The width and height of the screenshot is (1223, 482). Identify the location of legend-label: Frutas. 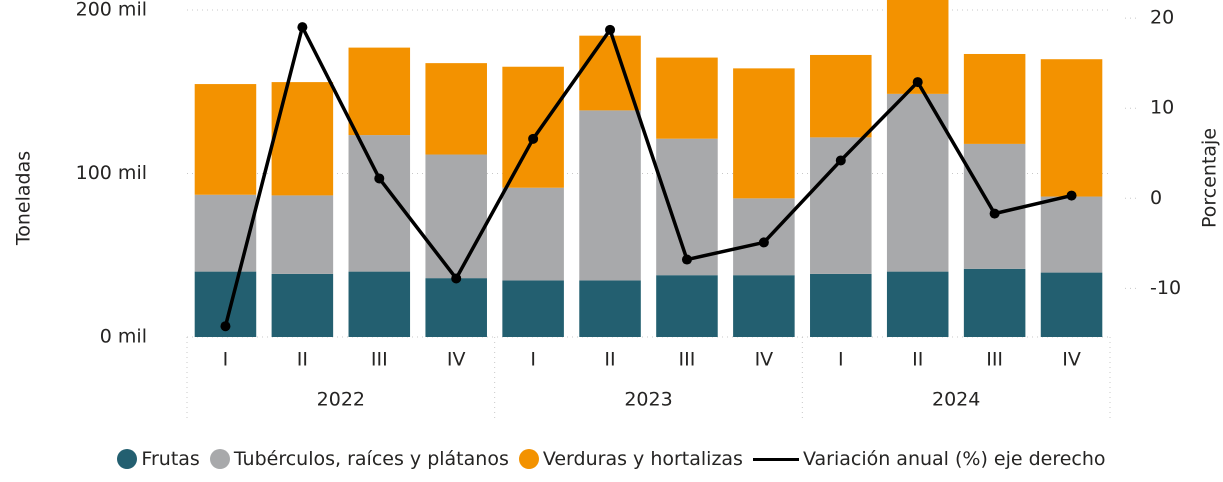
(170, 459).